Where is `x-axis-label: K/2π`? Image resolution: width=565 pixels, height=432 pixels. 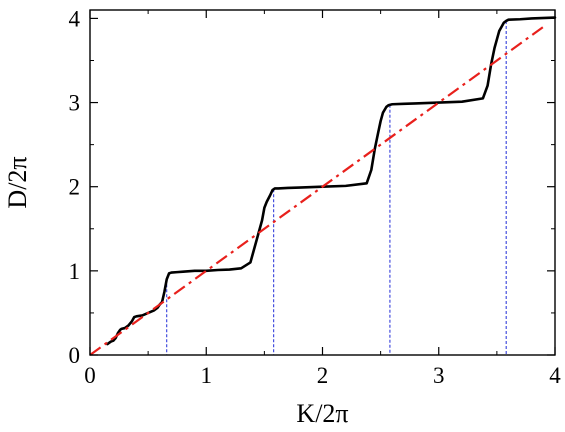 x-axis-label: K/2π is located at coordinates (322, 413).